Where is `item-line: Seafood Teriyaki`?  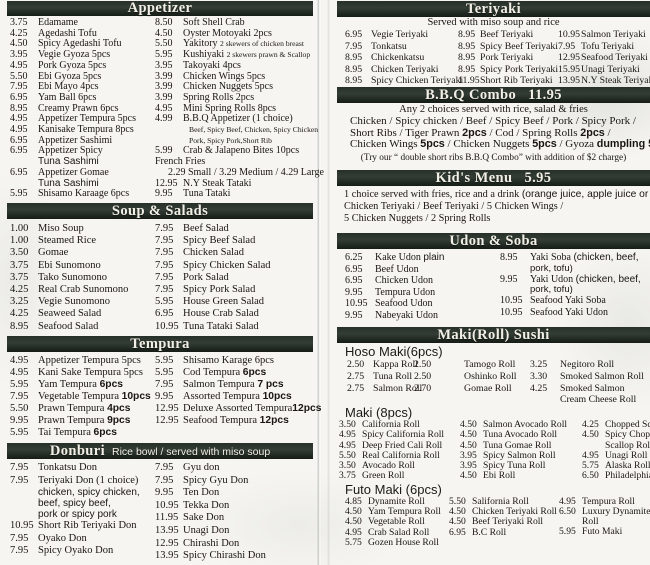
item-line: Seafood Teriyaki is located at coordinates (615, 58).